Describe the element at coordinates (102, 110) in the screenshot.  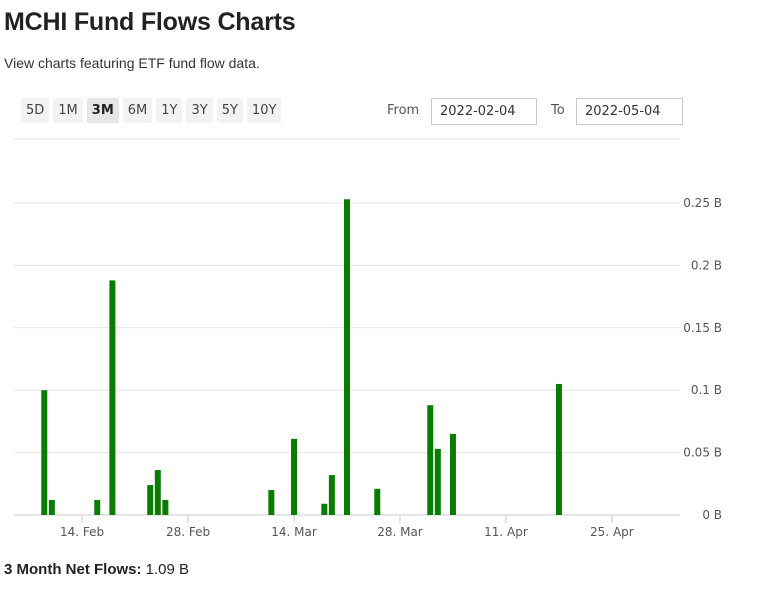
I see `range-button-3m: 3M` at that location.